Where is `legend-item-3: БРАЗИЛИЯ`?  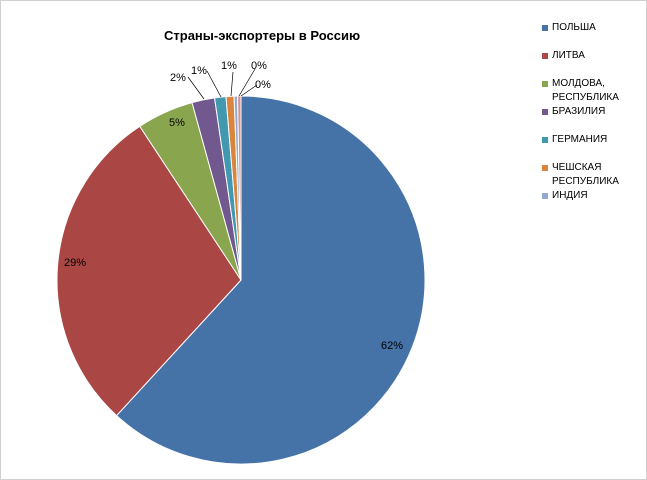
legend-item-3: БРАЗИЛИЯ is located at coordinates (573, 112).